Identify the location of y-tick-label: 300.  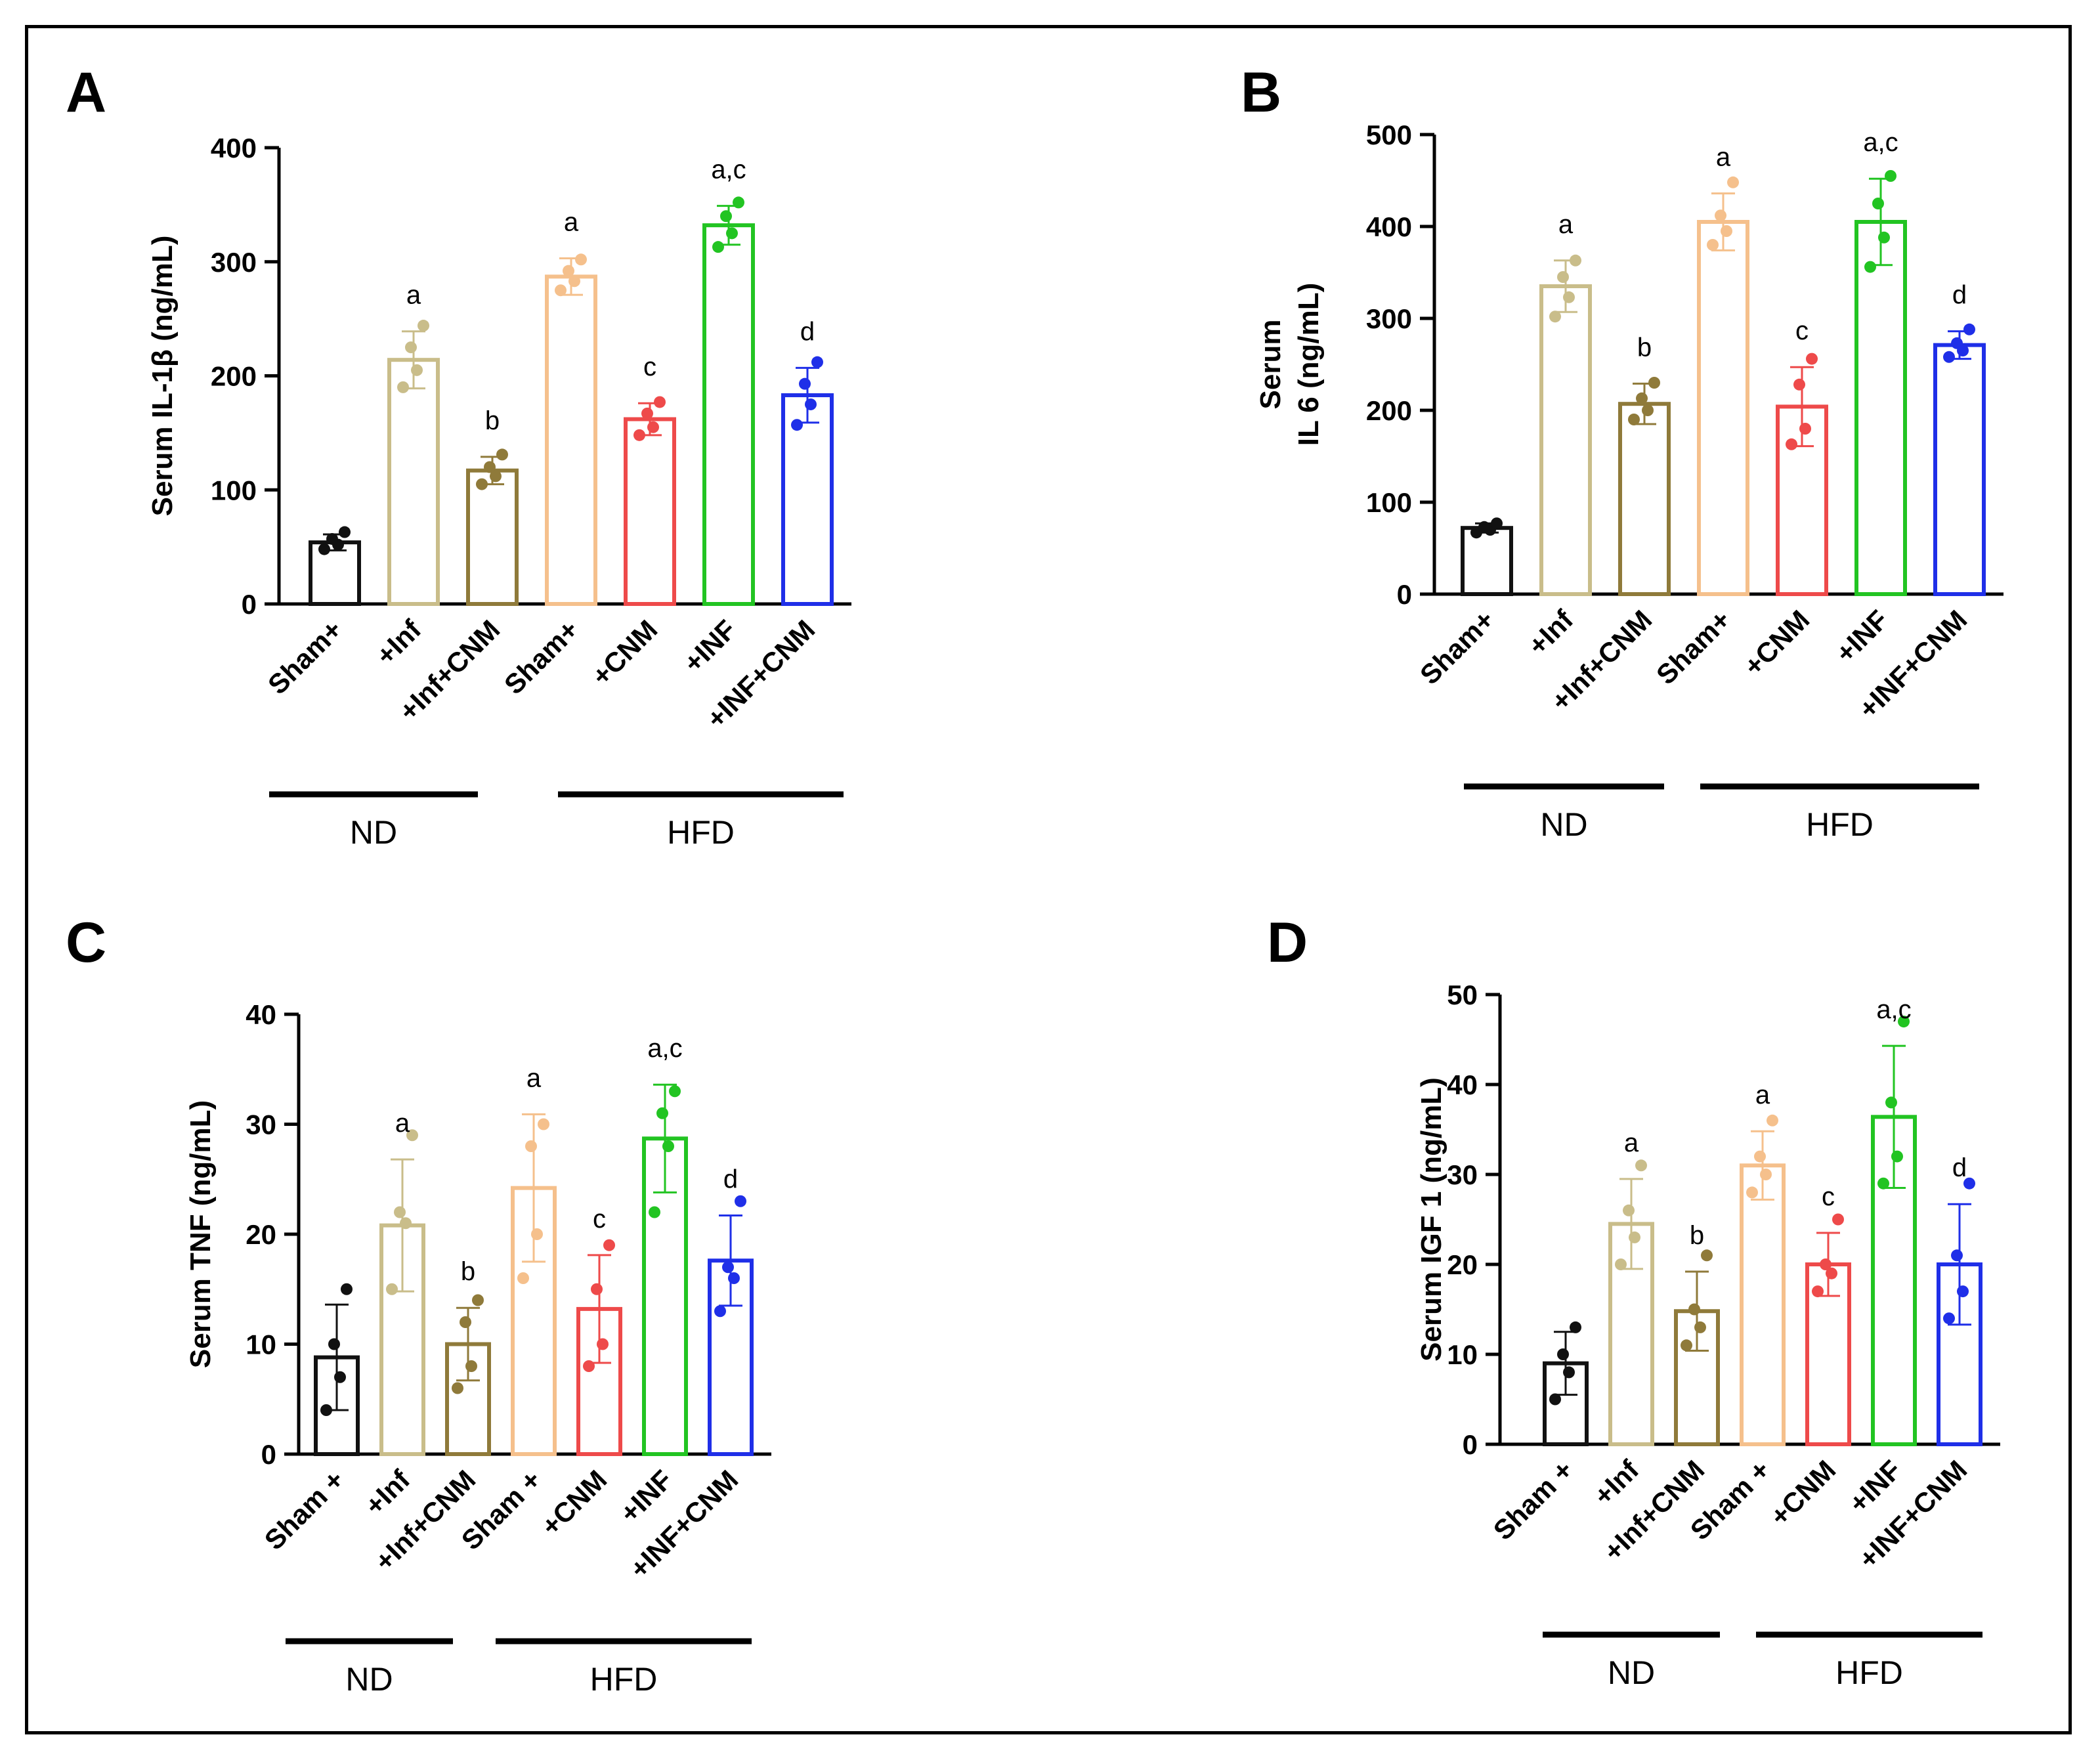
(234, 262).